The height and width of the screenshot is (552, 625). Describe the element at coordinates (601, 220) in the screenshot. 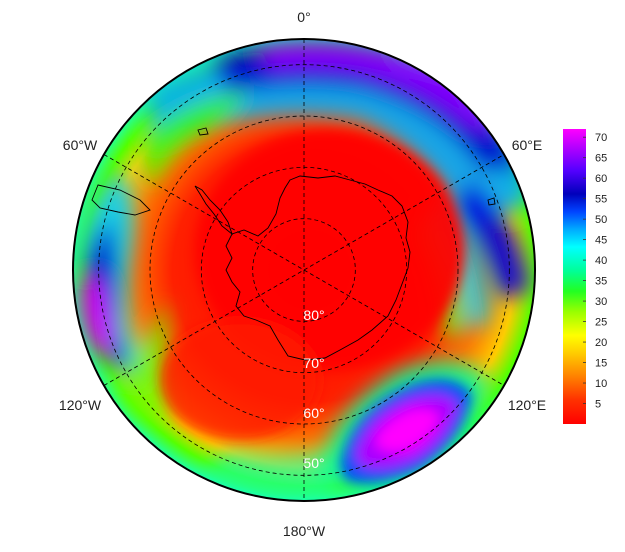

I see `colorbar-tick-label: 50` at that location.